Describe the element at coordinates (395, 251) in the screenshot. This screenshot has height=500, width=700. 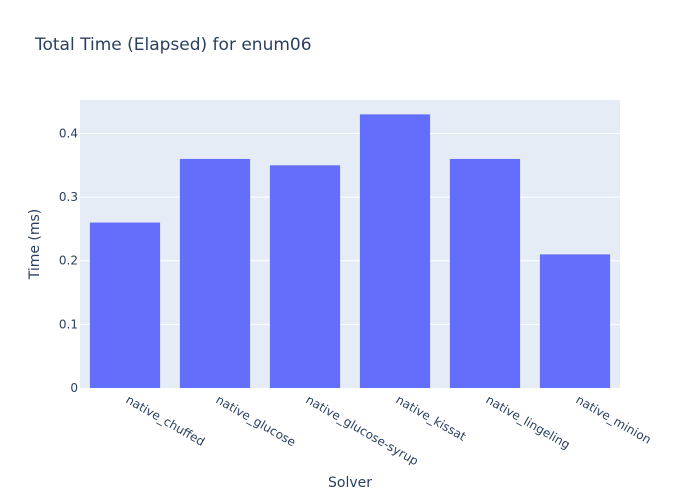
I see `bar-native_kissat` at that location.